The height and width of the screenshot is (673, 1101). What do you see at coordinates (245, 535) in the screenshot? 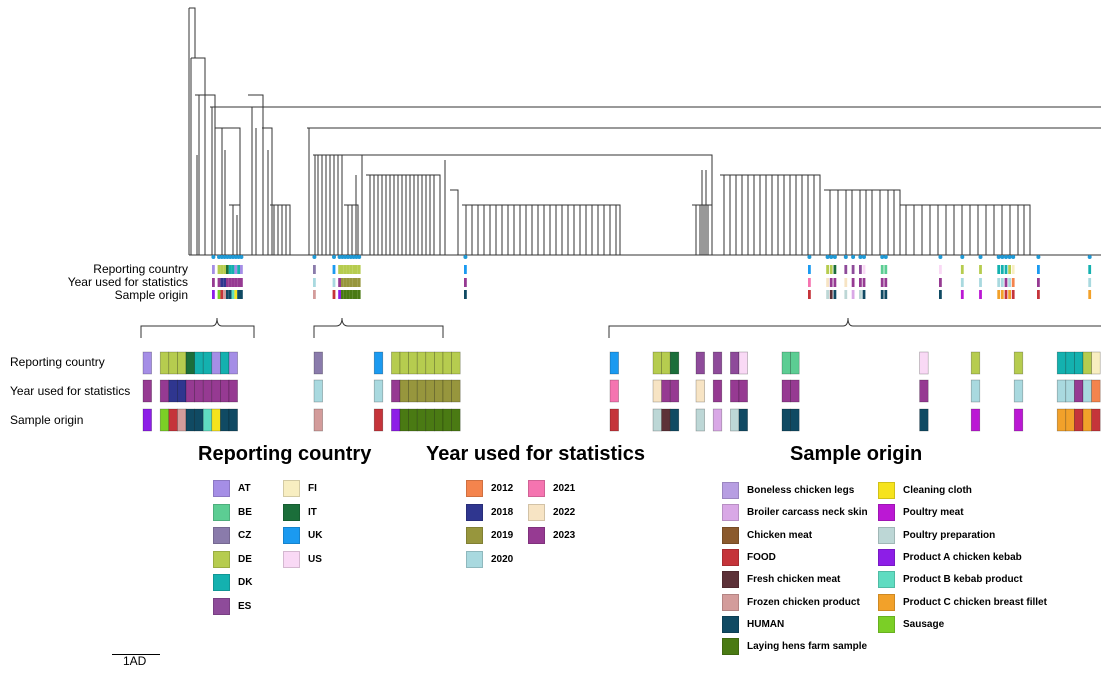
I see `legend-label: CZ` at bounding box center [245, 535].